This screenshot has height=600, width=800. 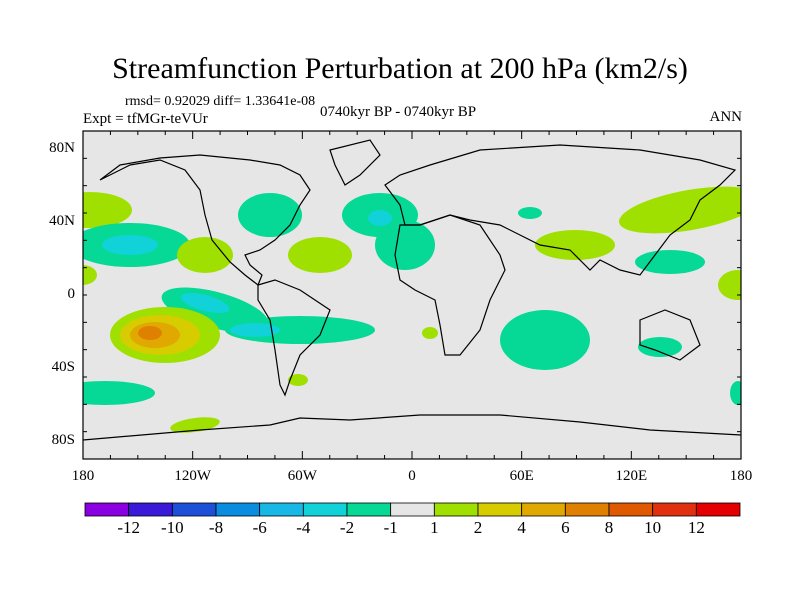 What do you see at coordinates (303, 527) in the screenshot?
I see `colorbar-label: -4` at bounding box center [303, 527].